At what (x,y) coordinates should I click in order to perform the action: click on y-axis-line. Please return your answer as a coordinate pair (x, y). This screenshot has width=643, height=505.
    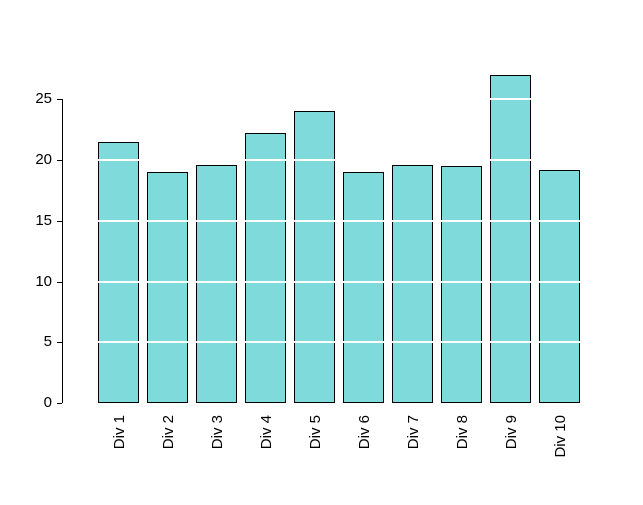
    Looking at the image, I should click on (62, 251).